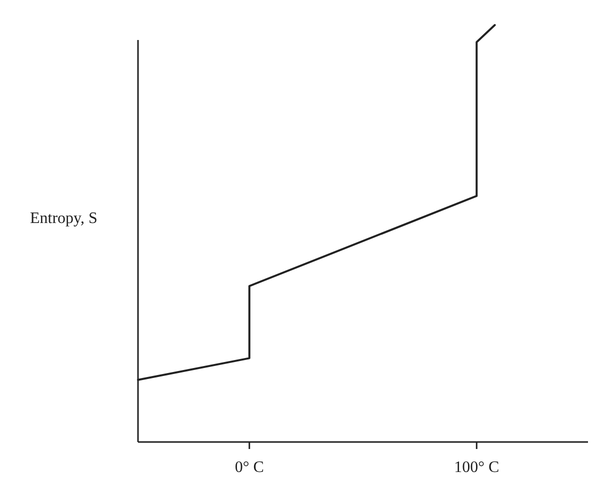 The width and height of the screenshot is (592, 483). I want to click on x-tick-label: 0° C, so click(249, 467).